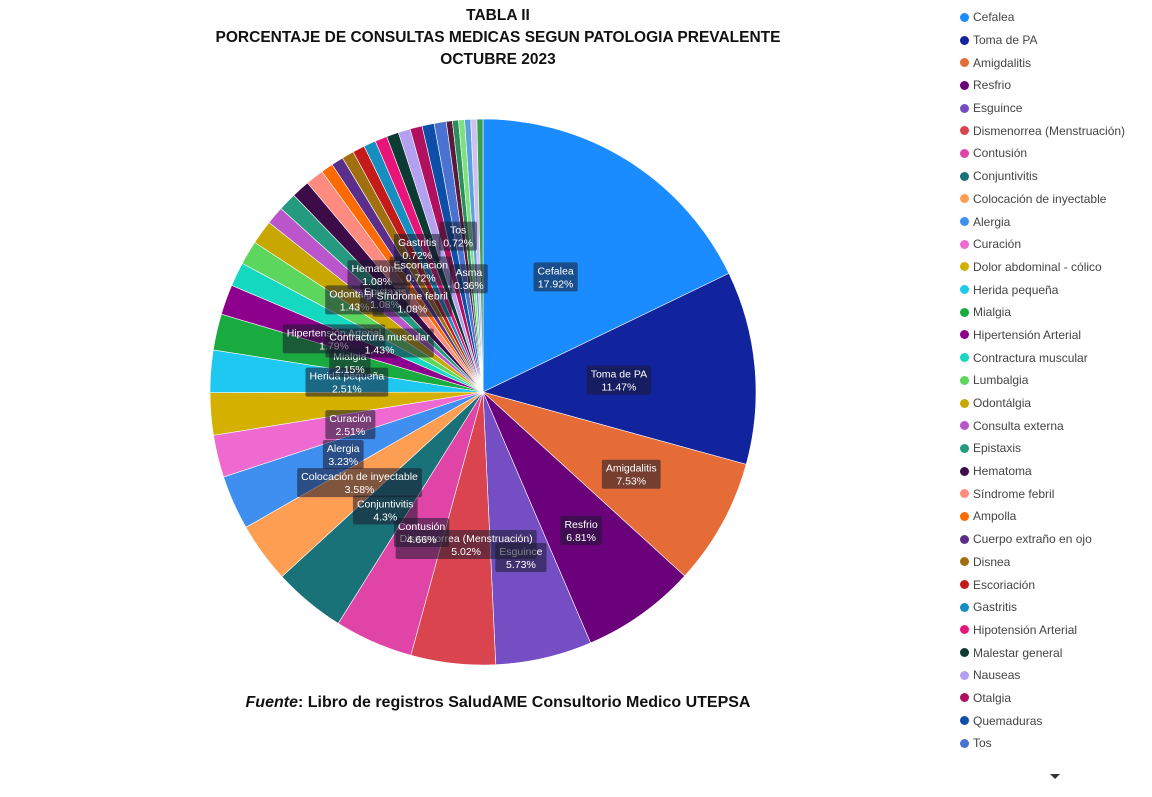 This screenshot has width=1152, height=797. I want to click on data-label-value: 3.58%, so click(360, 490).